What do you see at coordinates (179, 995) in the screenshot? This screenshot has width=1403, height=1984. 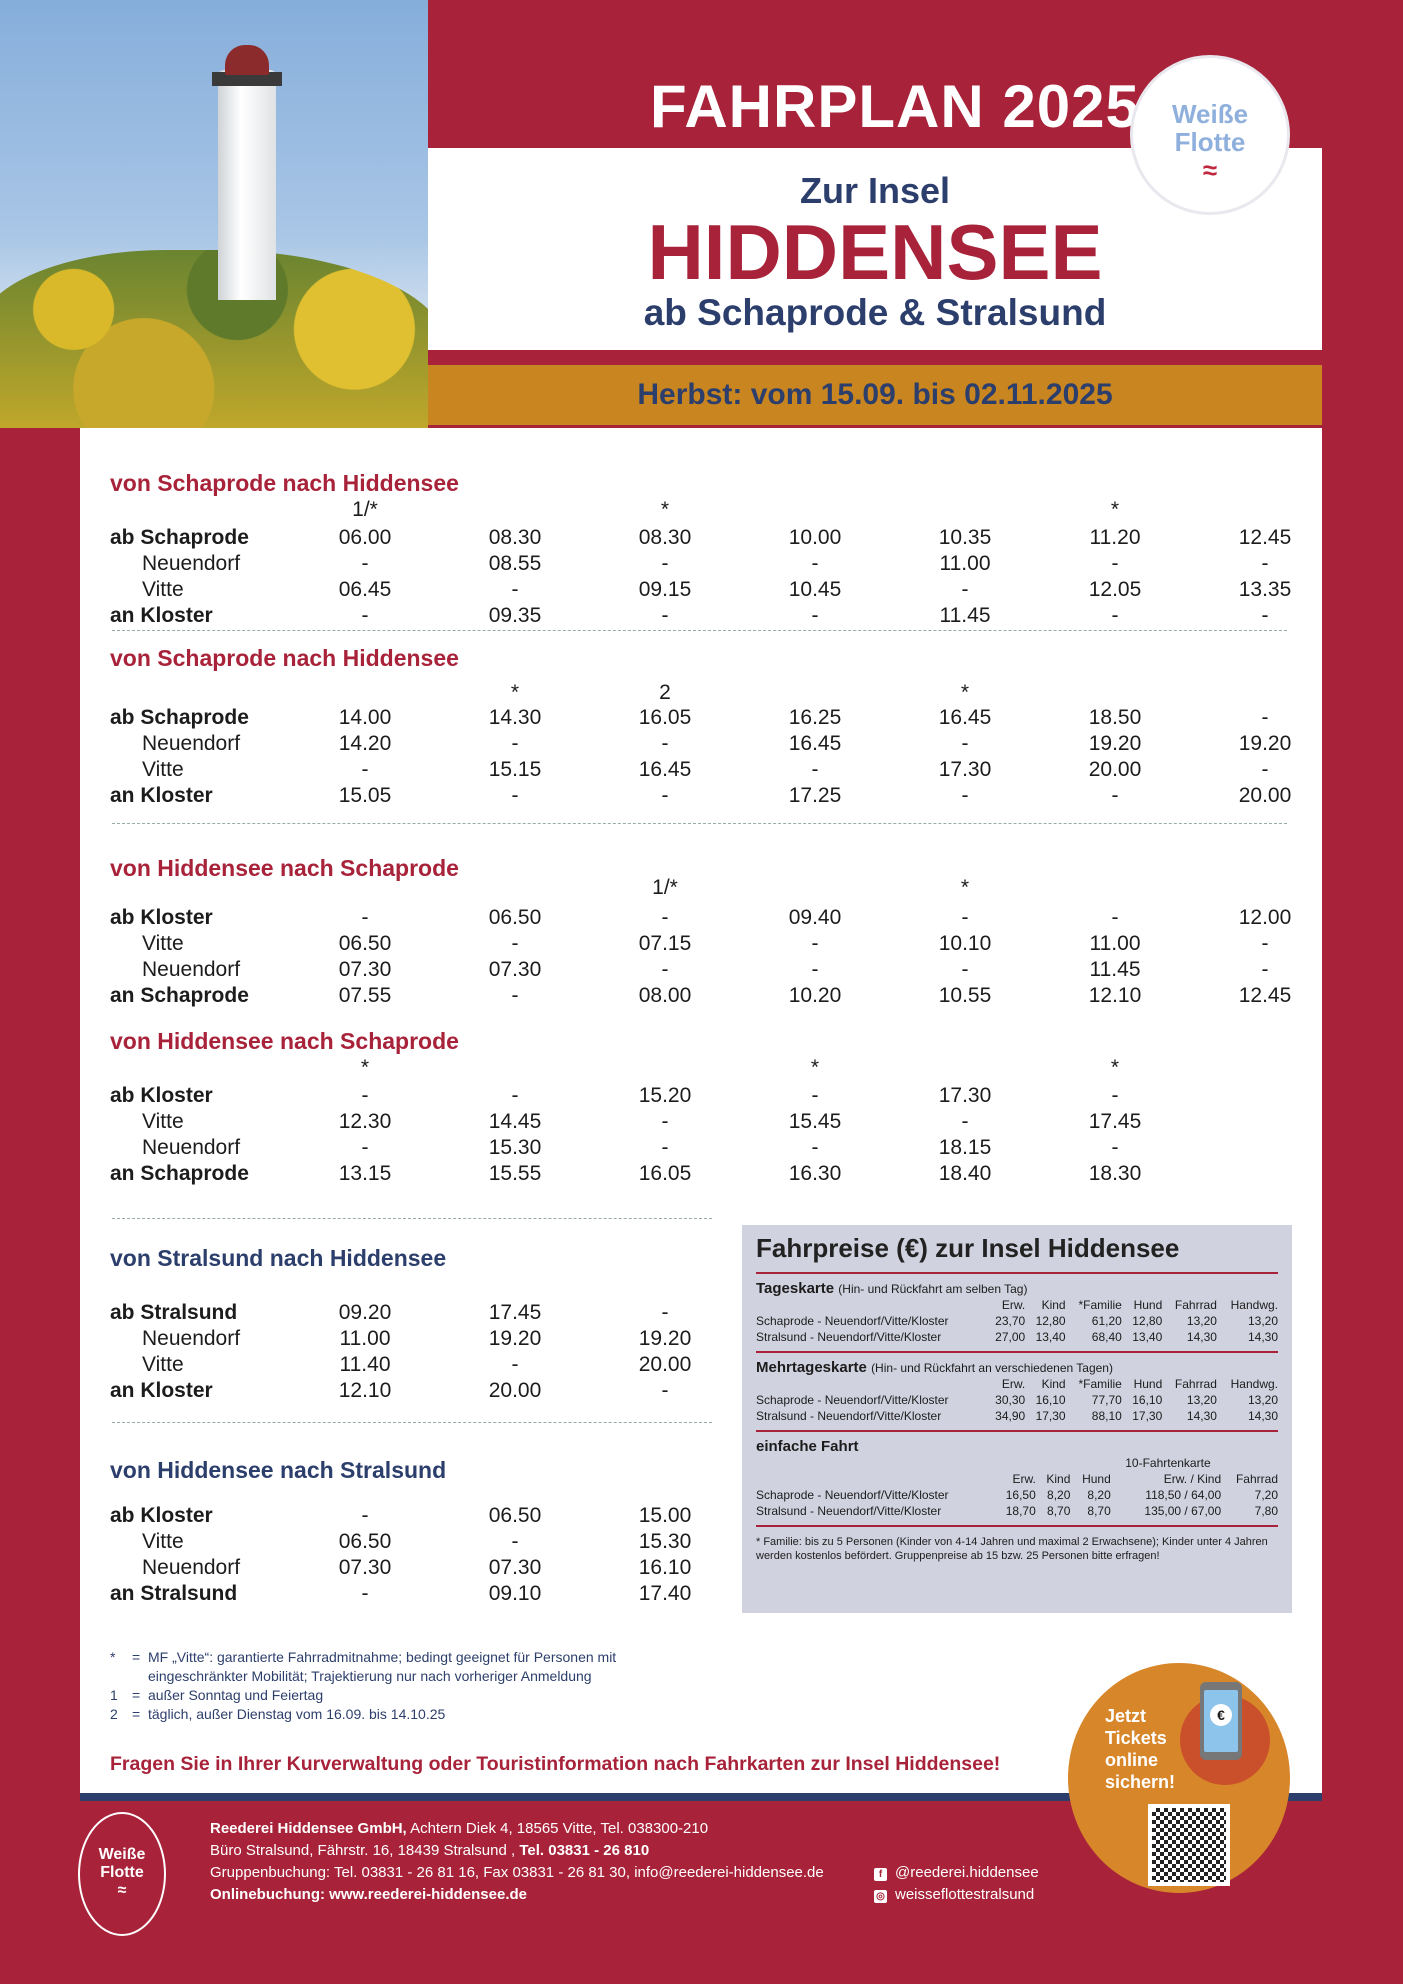 I see `stop-name: an Schaprode` at bounding box center [179, 995].